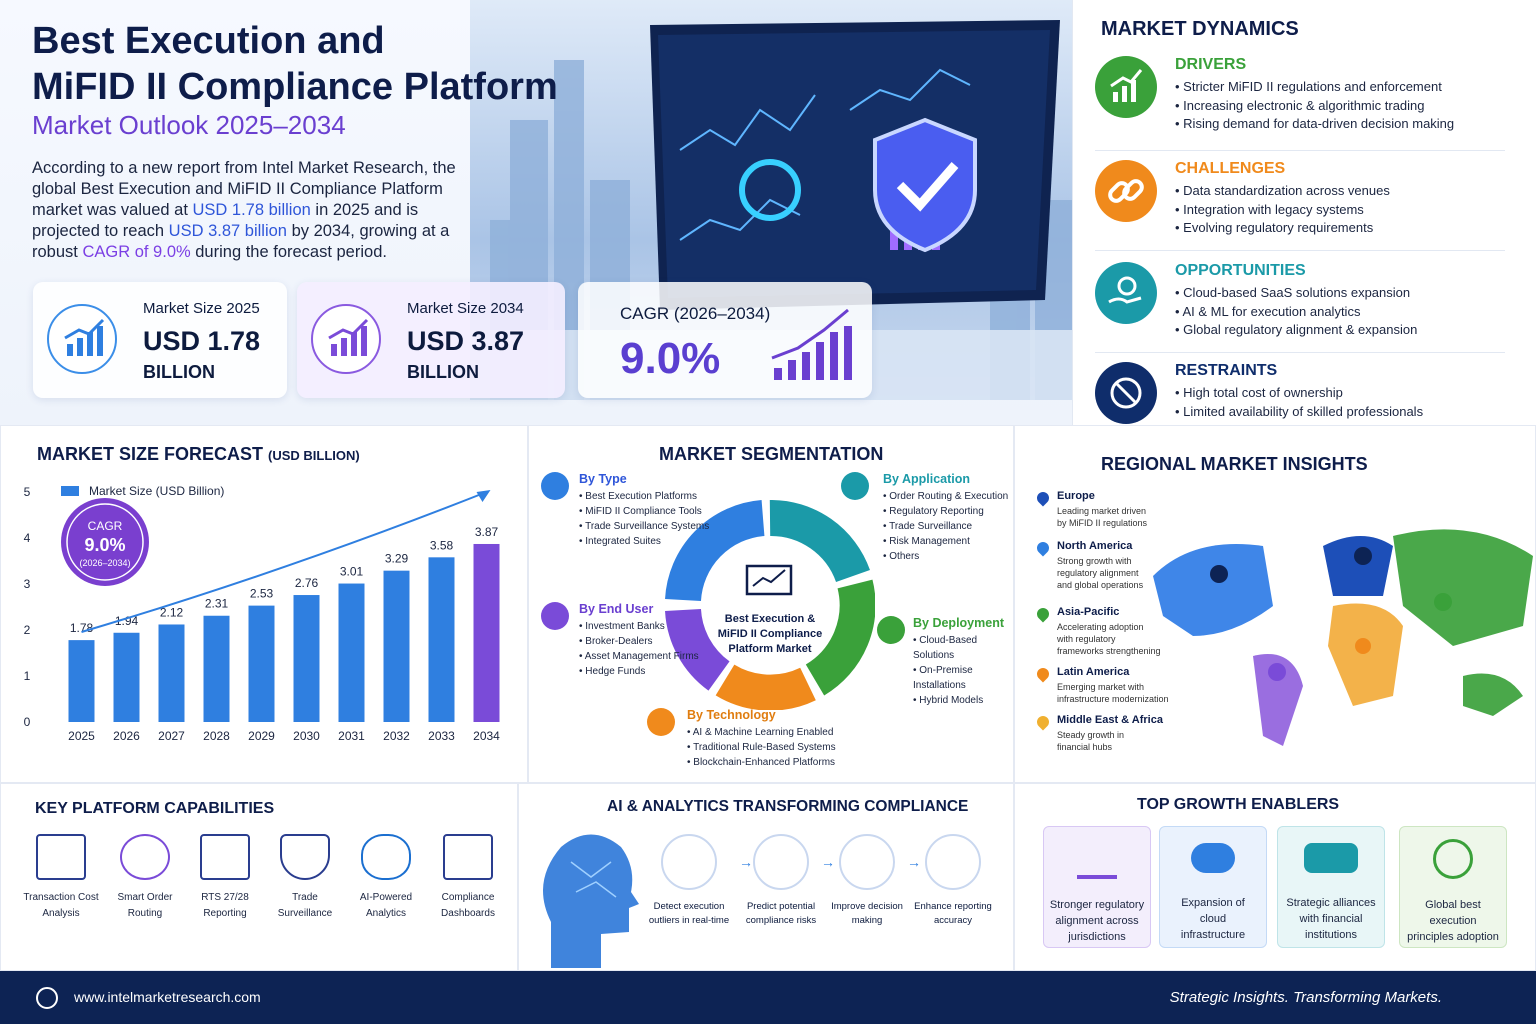 This screenshot has width=1536, height=1024. What do you see at coordinates (643, 511) in the screenshot?
I see `segment-item: MiFID II Compliance Tools` at bounding box center [643, 511].